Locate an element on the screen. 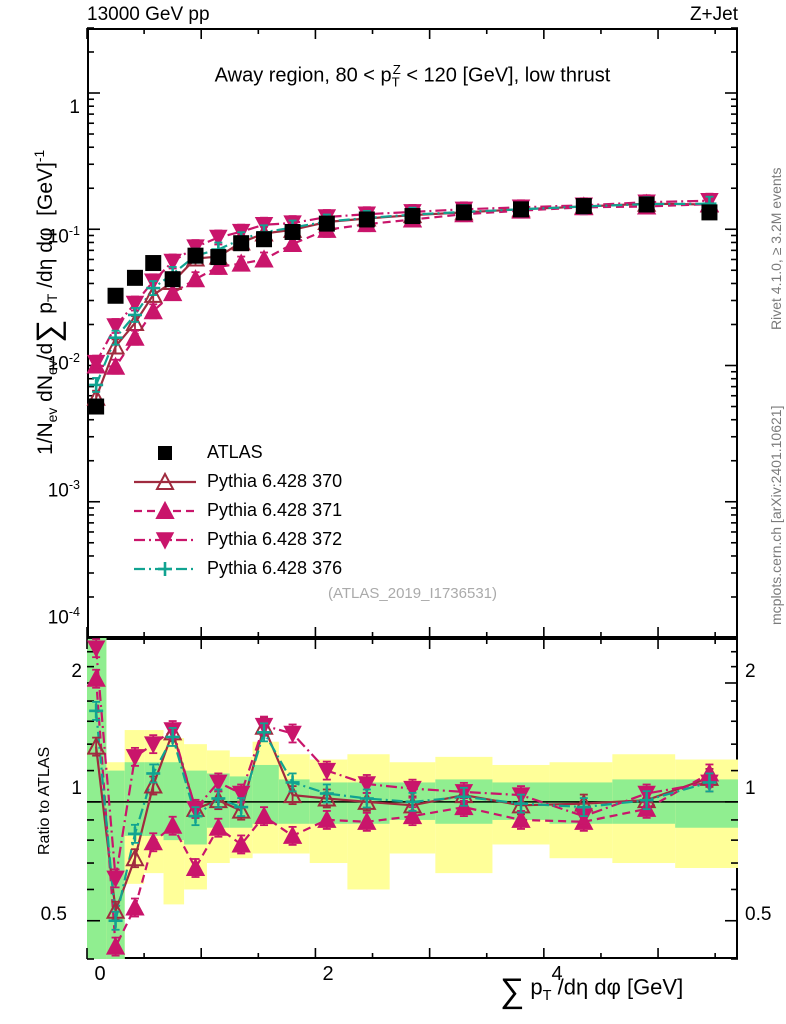  ratio-tick-05-left: 0.5 is located at coordinates (53, 914).